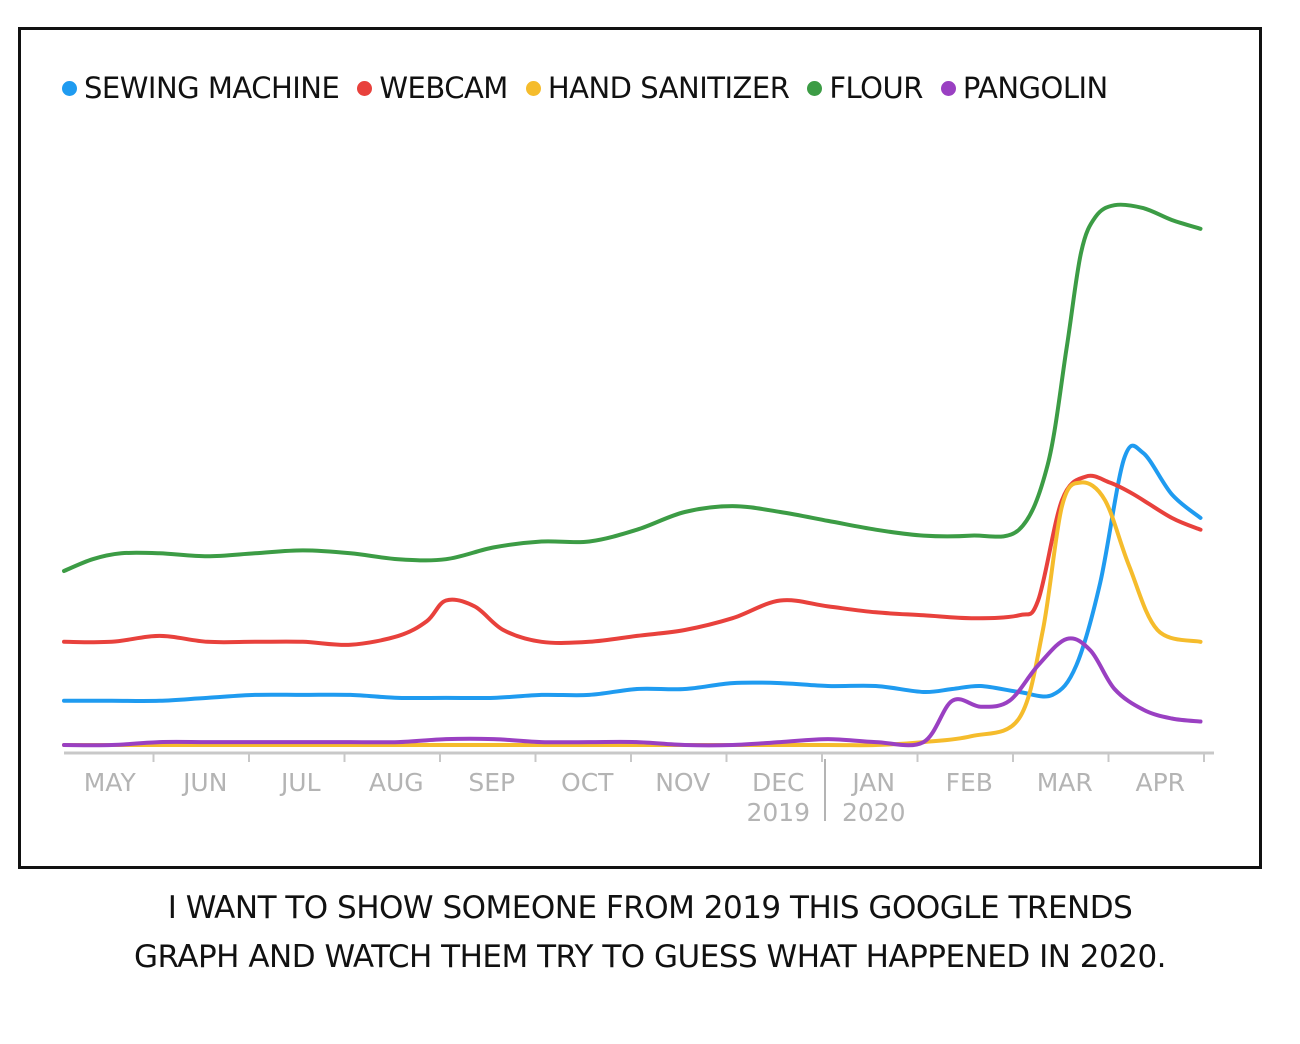 This screenshot has height=1044, width=1300. What do you see at coordinates (396, 782) in the screenshot?
I see `x-tick-label: AUG` at bounding box center [396, 782].